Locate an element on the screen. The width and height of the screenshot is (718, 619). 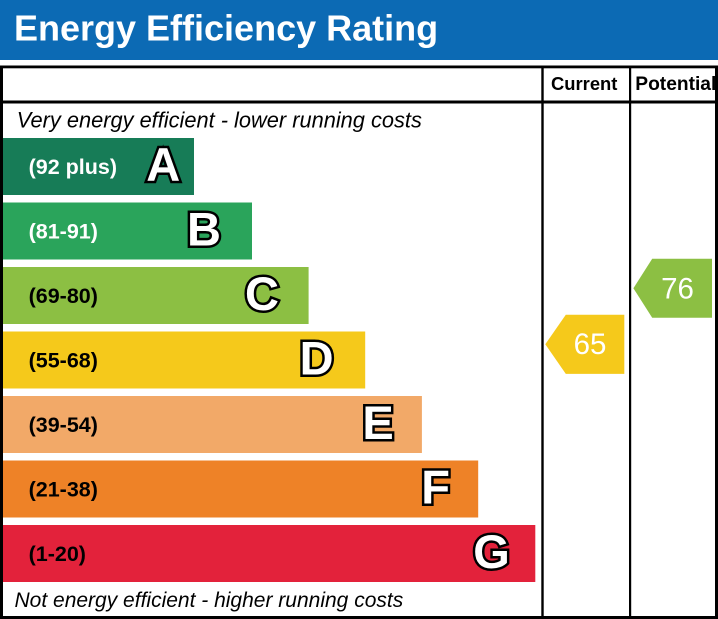
svg-text: Energy Efficiency Rating is located at coordinates (226, 28).